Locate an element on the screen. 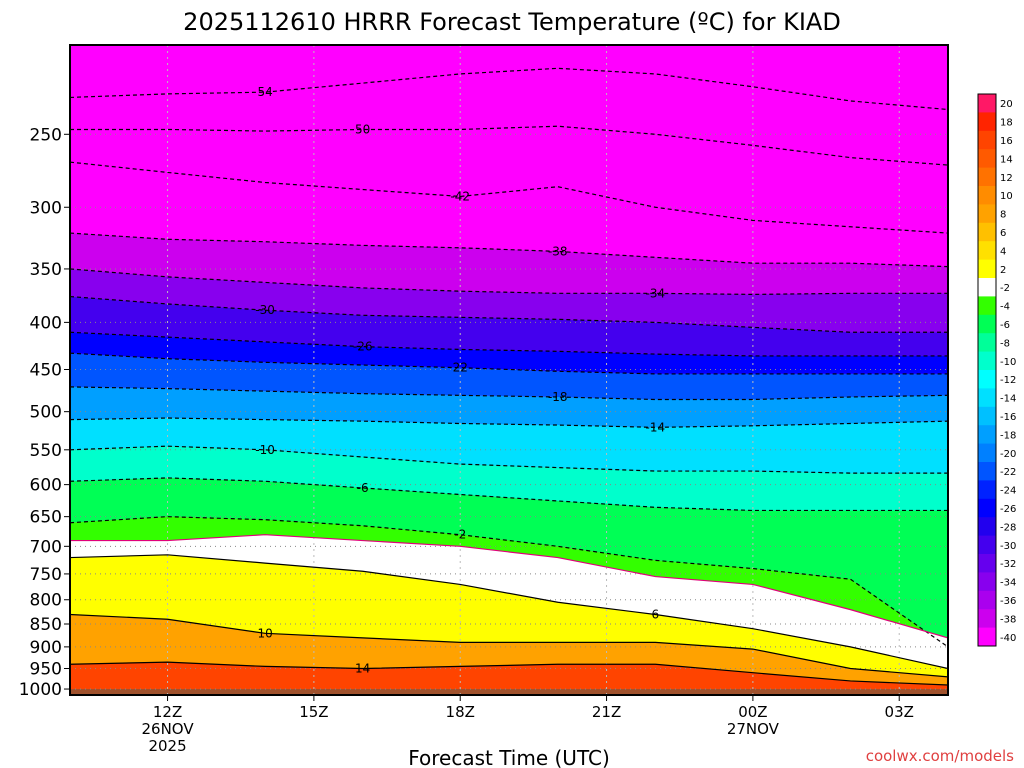 This screenshot has height=768, width=1024. isotherm-label: -34 is located at coordinates (656, 293).